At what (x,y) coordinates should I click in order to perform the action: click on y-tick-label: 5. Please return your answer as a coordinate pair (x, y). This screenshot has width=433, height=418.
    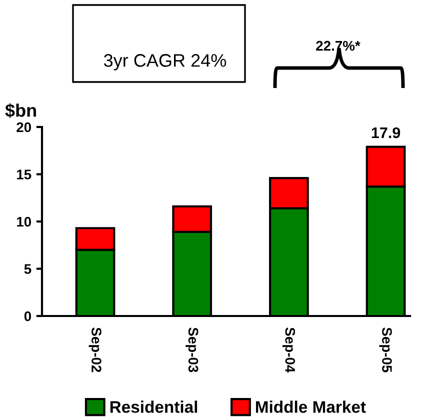
    Looking at the image, I should click on (28, 269).